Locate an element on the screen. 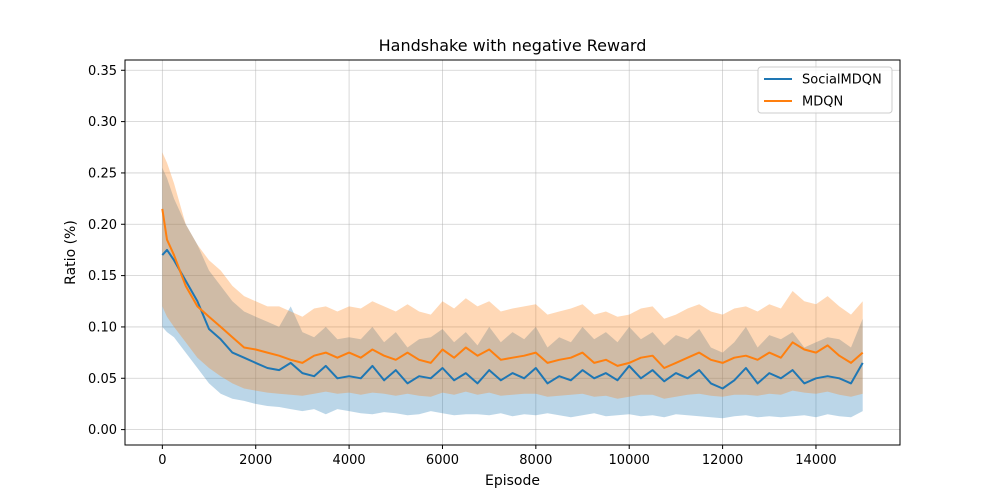 Image resolution: width=1000 pixels, height=500 pixels. x-tick-label: 2000 is located at coordinates (255, 460).